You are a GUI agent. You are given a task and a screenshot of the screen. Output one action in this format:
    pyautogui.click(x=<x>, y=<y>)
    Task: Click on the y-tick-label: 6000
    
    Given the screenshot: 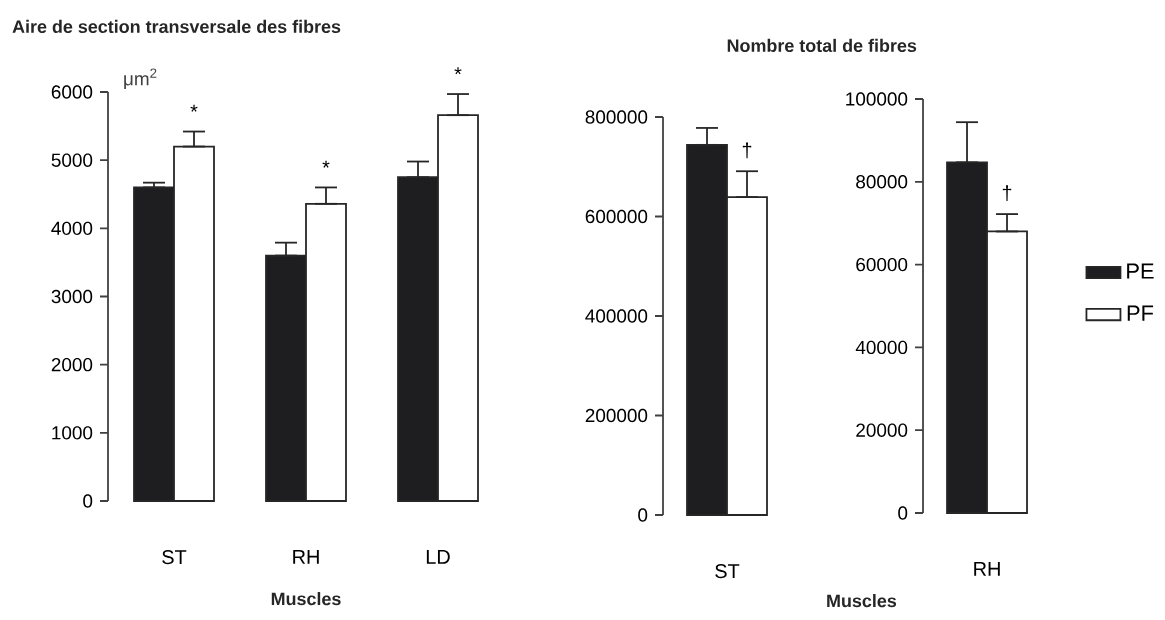 What is the action you would take?
    pyautogui.click(x=72, y=92)
    